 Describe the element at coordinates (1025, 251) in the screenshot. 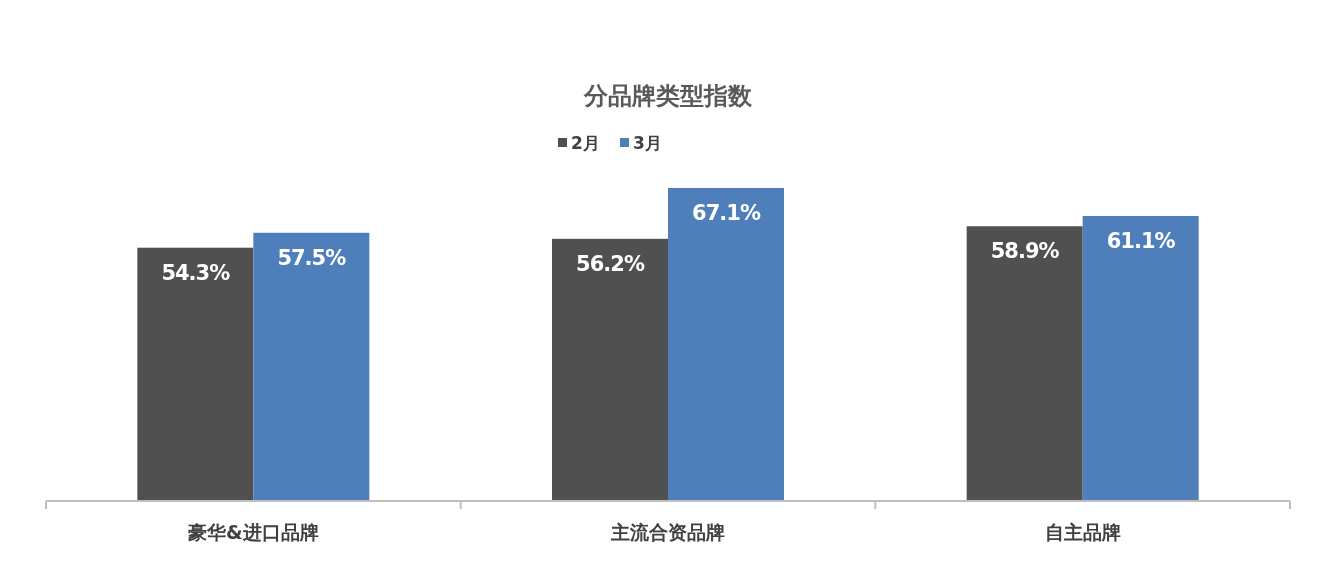

I see `data-label: 58.9%` at that location.